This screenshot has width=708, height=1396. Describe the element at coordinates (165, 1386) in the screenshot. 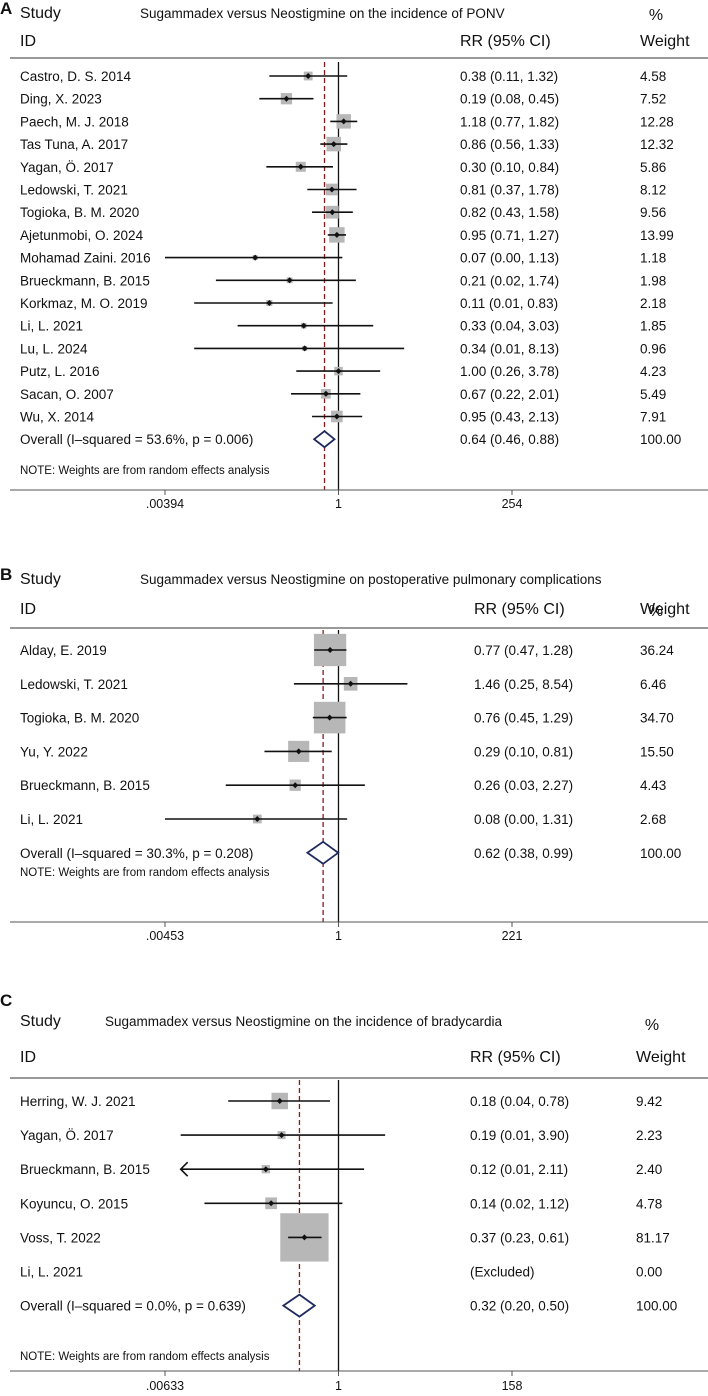

I see `x-axis-tick-label: .00633` at that location.